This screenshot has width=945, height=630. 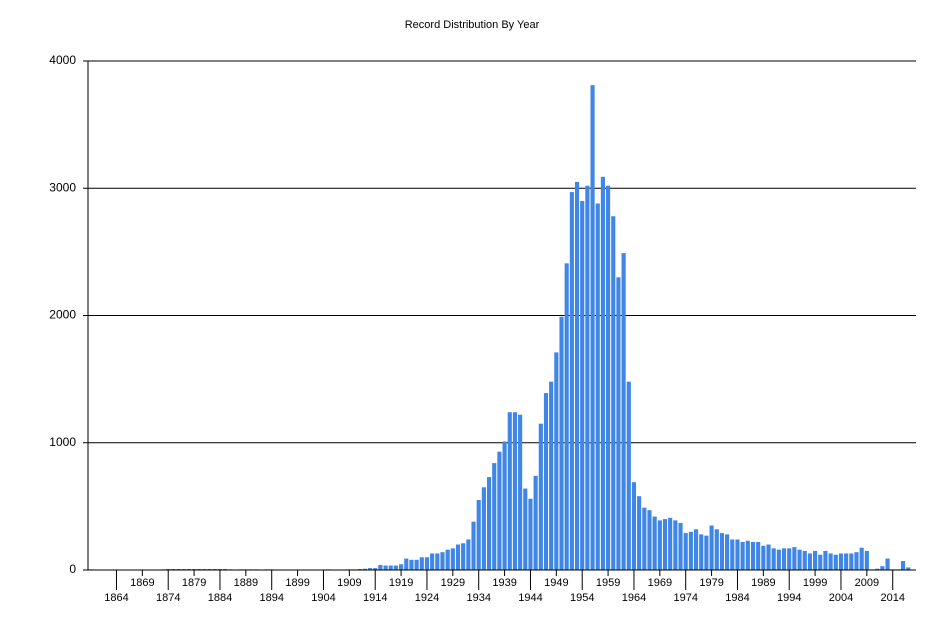 What do you see at coordinates (737, 598) in the screenshot?
I see `x-tick-label: 1984` at bounding box center [737, 598].